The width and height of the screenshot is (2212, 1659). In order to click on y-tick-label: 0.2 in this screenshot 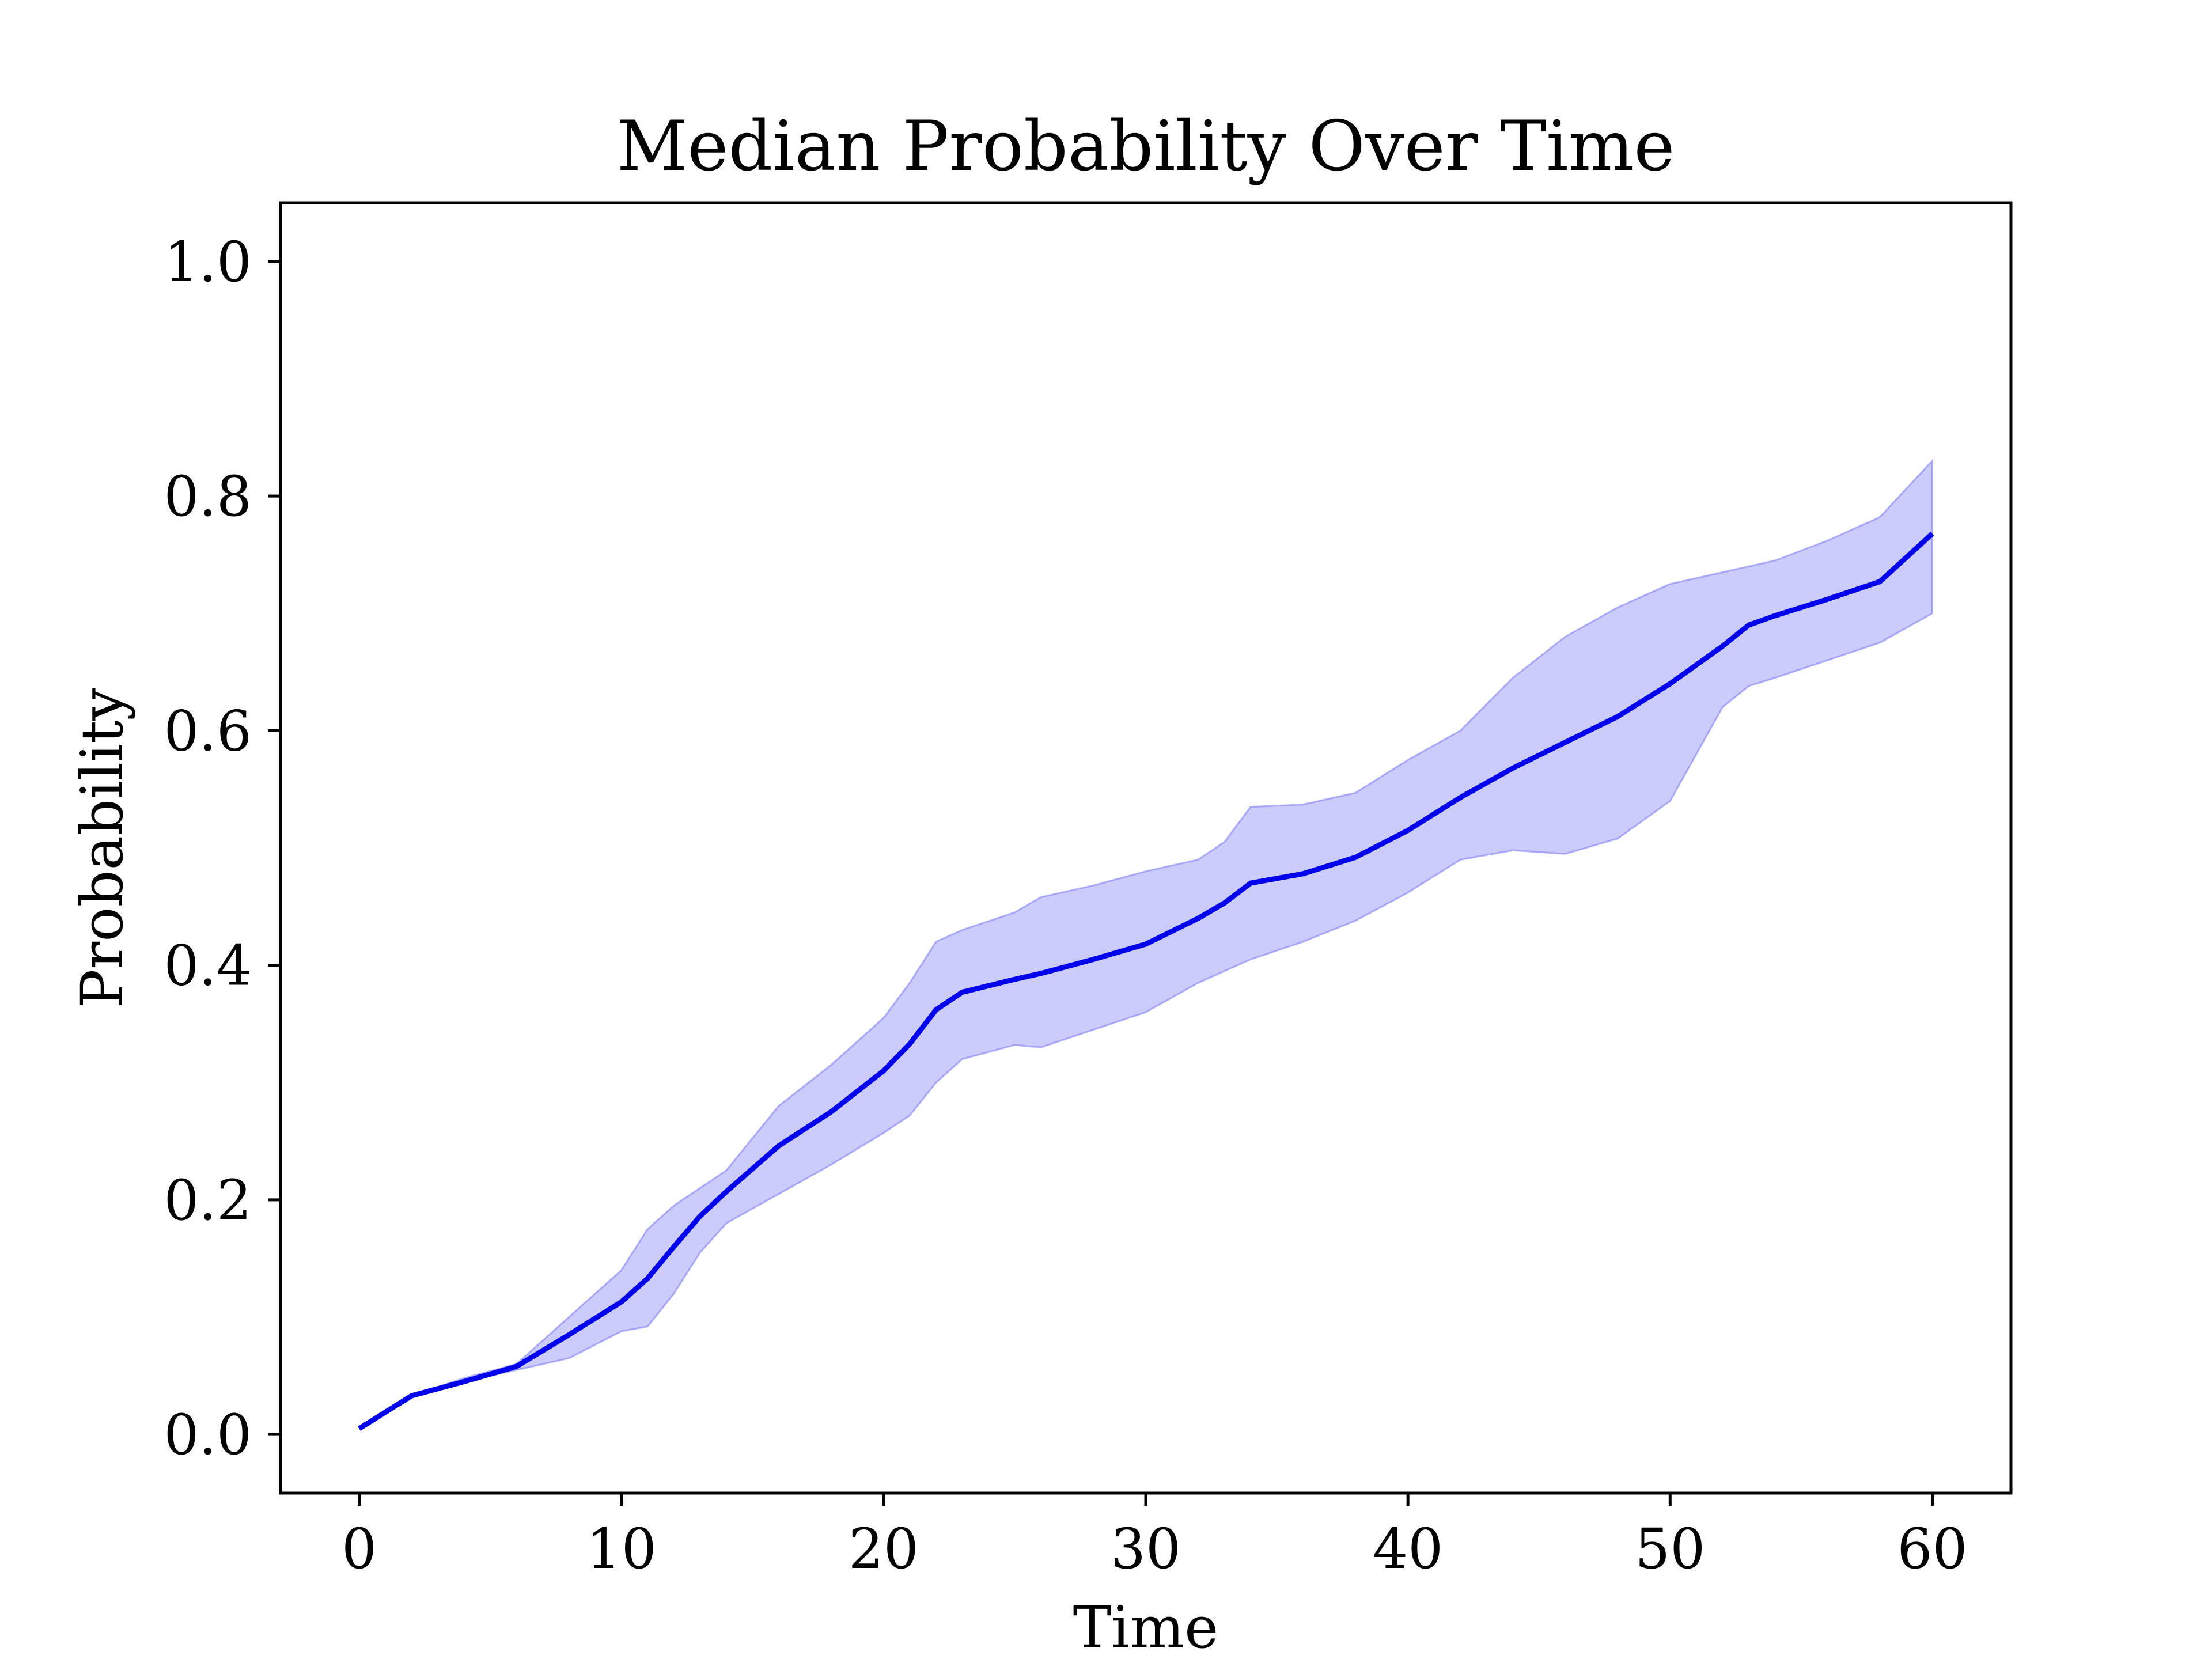, I will do `click(208, 1200)`.